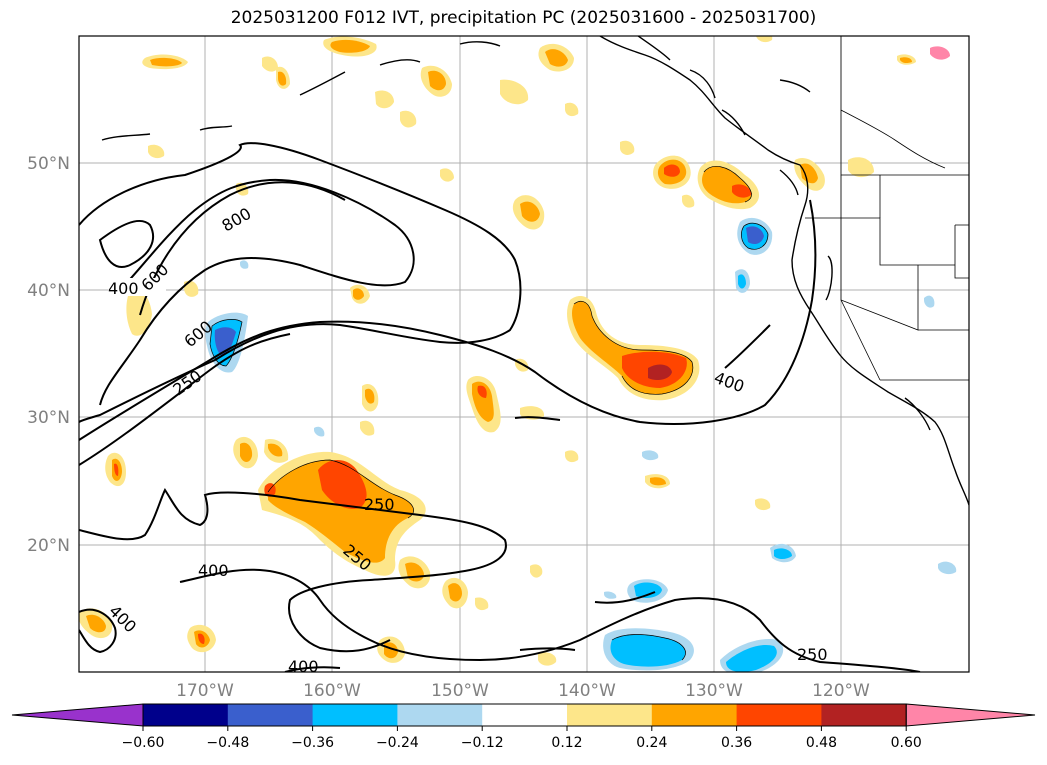 The image size is (1047, 765). I want to click on longitude-labels: 170°W 160°W 150°W 140°W 130°W 120°W, so click(523, 691).